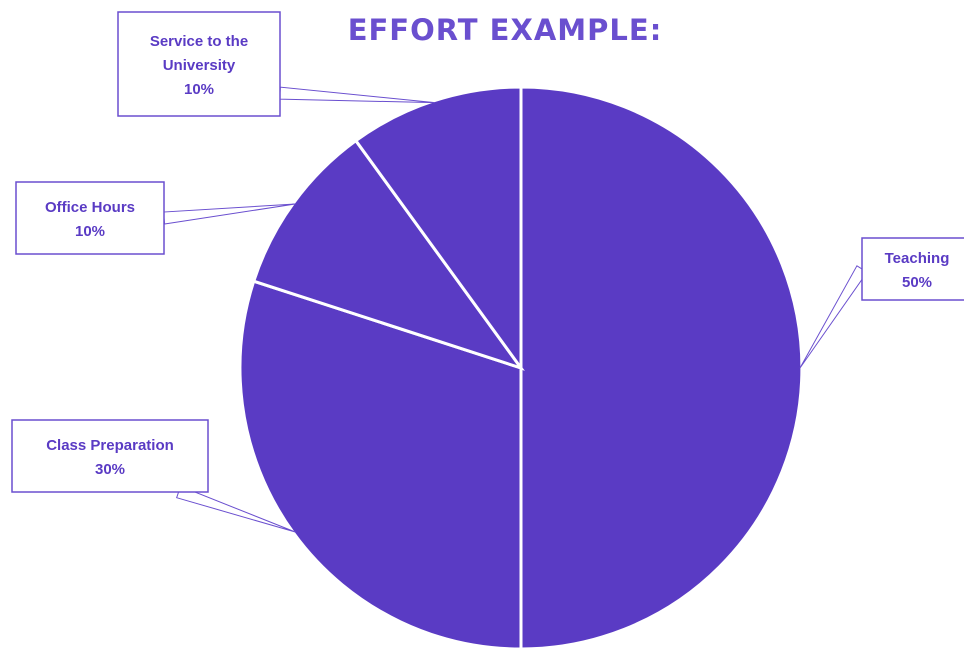  I want to click on slice-category-label: University, so click(199, 65).